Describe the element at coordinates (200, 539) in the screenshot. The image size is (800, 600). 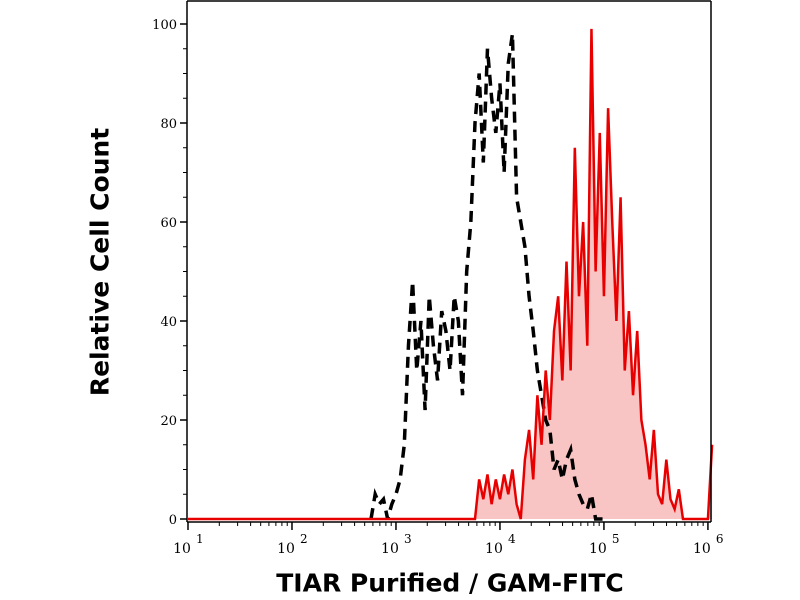
I see `x-tick-exponent: 1` at that location.